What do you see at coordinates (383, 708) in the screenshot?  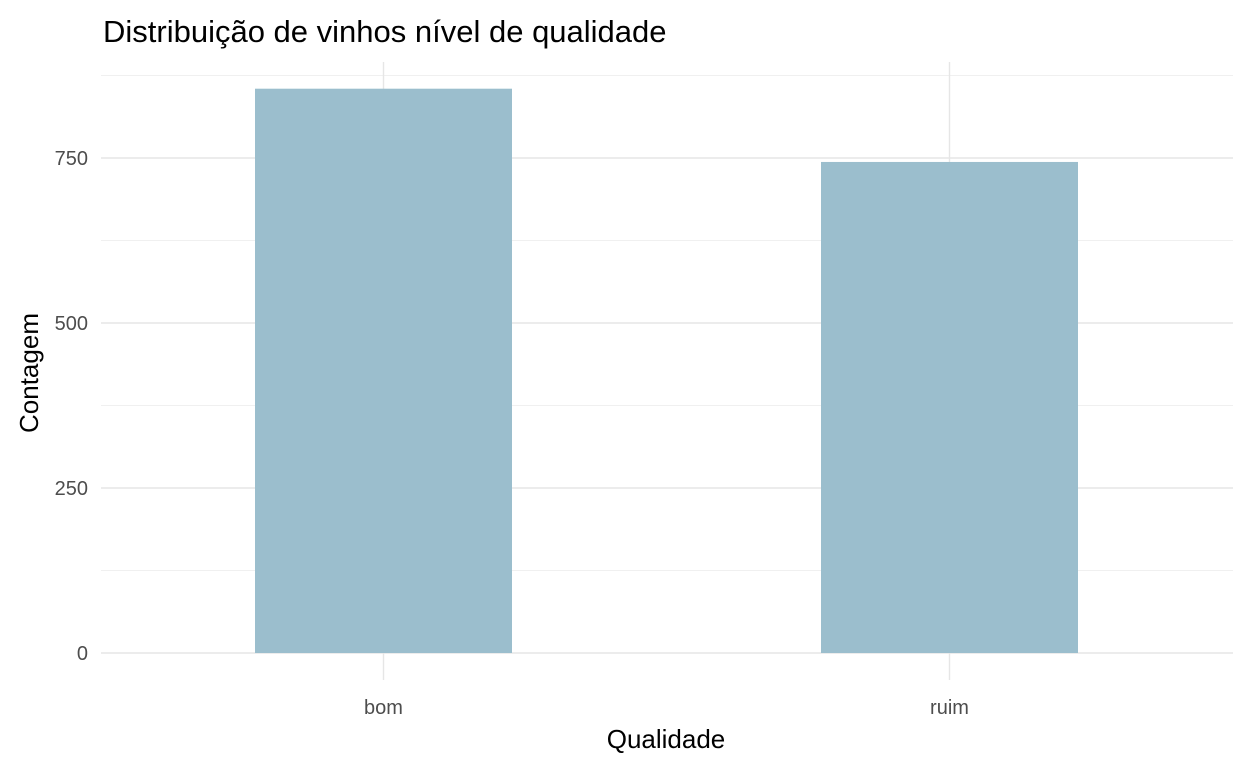 I see `x-tick-label-bom: bom` at bounding box center [383, 708].